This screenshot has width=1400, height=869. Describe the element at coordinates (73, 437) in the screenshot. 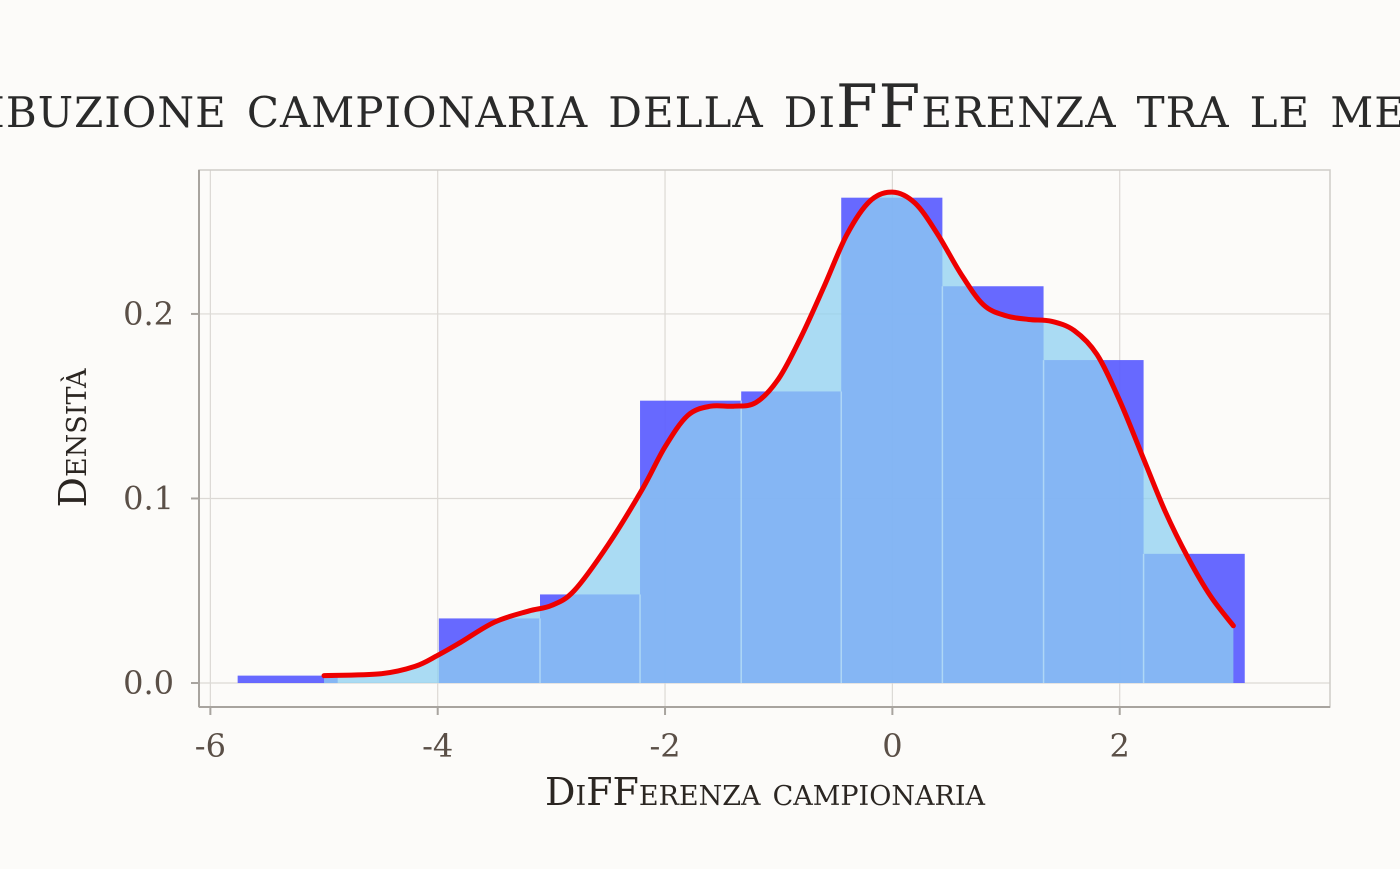

I see `y-axis-label: Densità` at that location.